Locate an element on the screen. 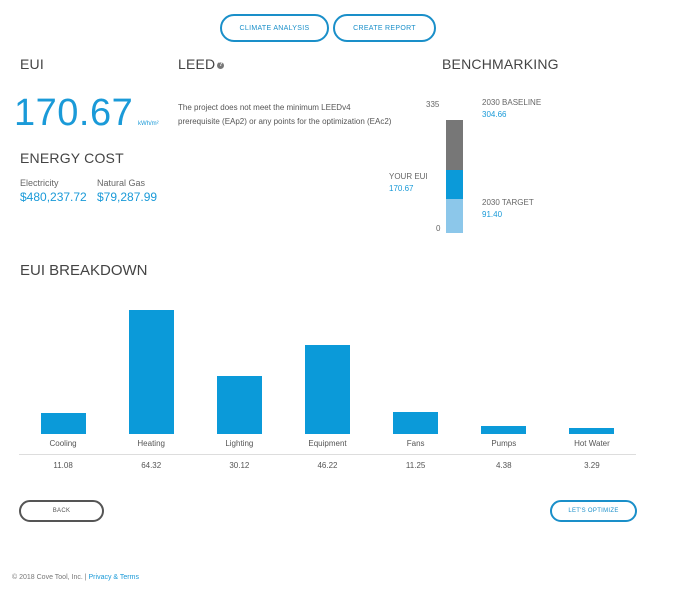 The width and height of the screenshot is (673, 589). footer-text: © 2018 Cove Tool, Inc. | Privacy & Terms is located at coordinates (75, 577).